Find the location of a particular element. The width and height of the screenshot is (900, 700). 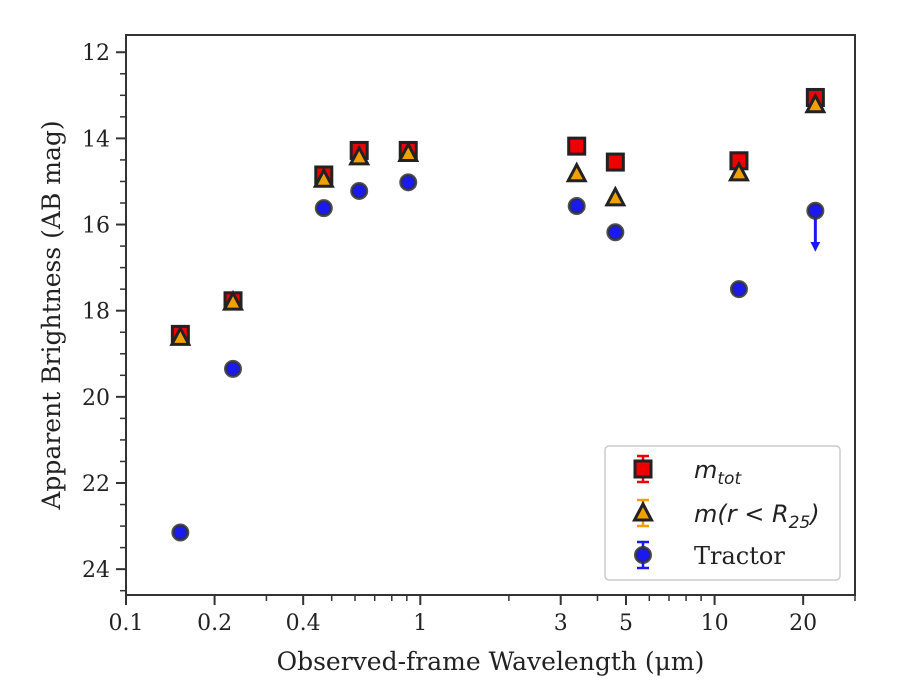

y-tick-label: 18 is located at coordinates (96, 312).